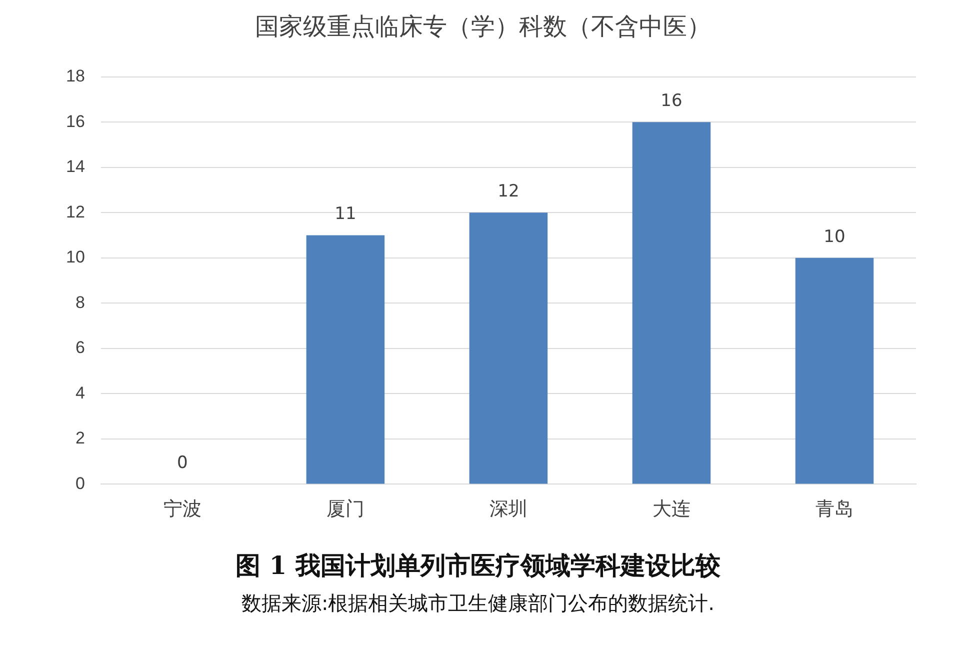  What do you see at coordinates (509, 192) in the screenshot?
I see `data-label: 12` at bounding box center [509, 192].